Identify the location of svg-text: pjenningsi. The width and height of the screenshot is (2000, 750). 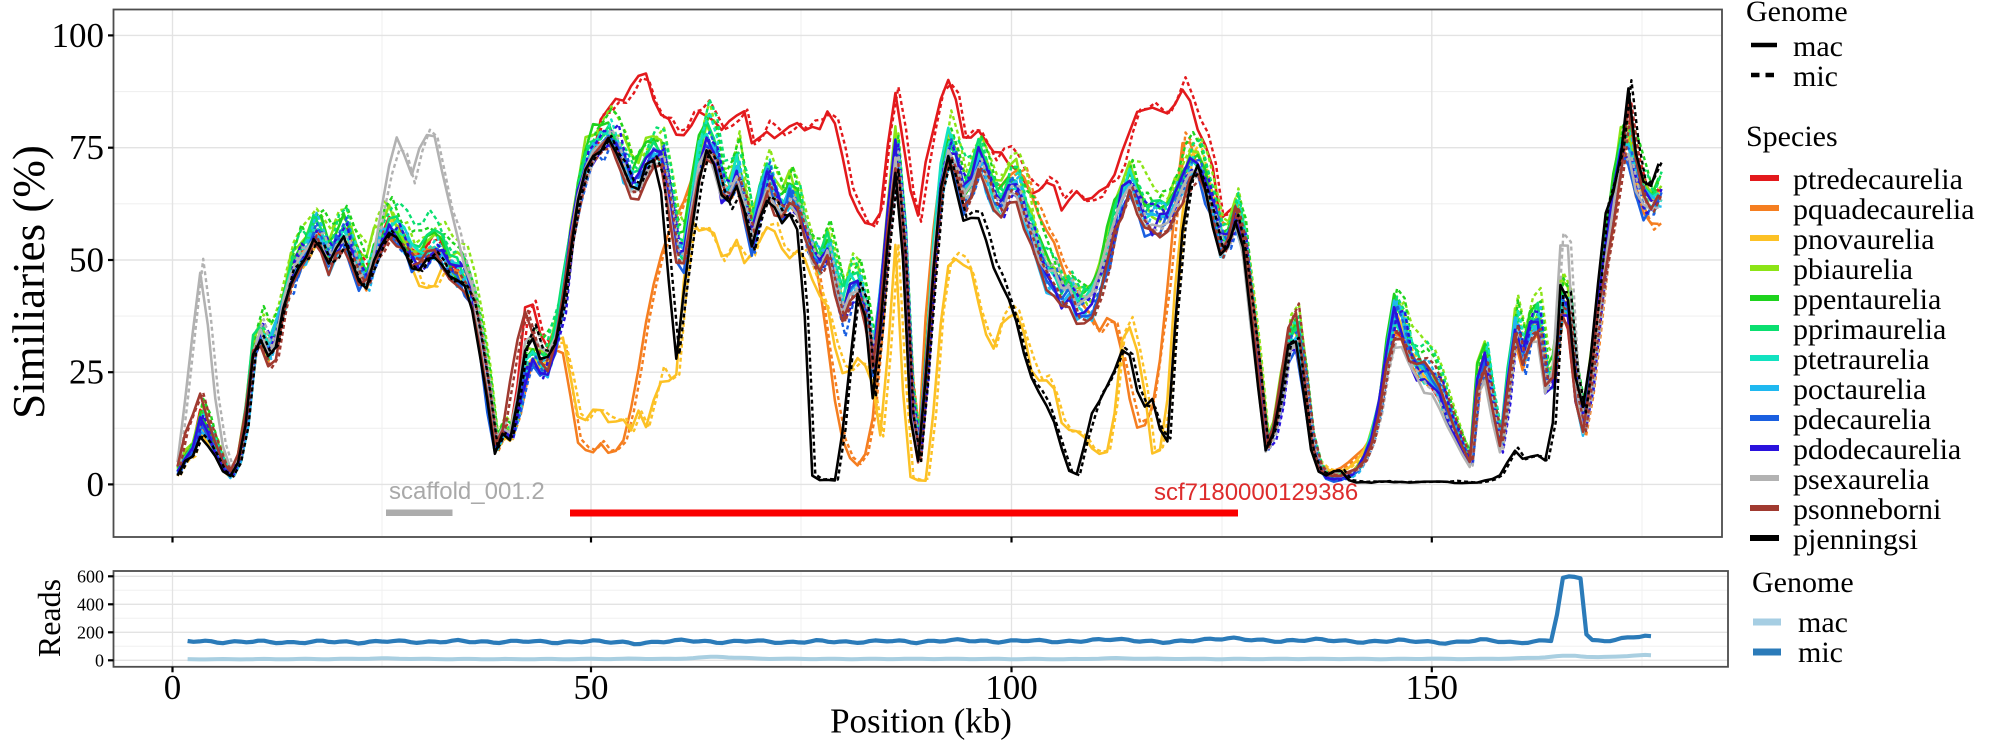
(1855, 539).